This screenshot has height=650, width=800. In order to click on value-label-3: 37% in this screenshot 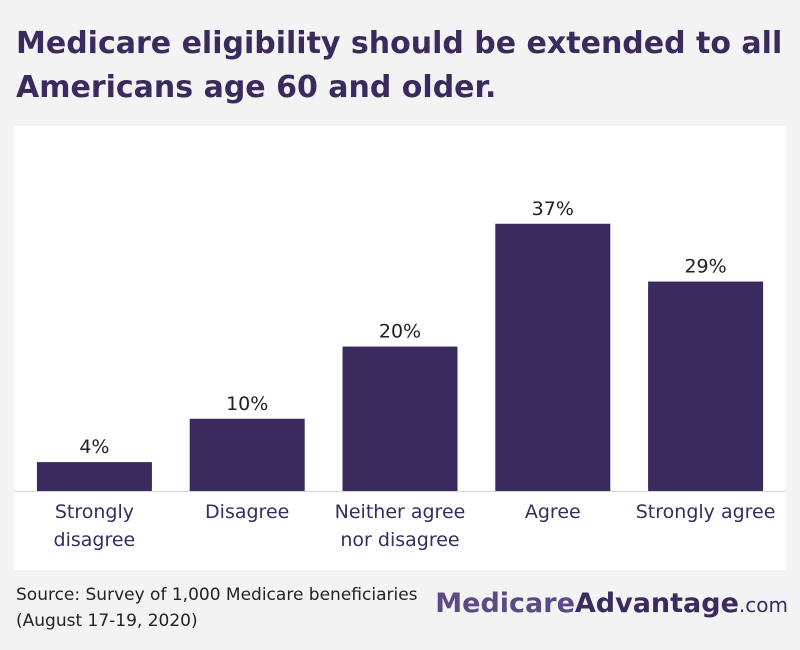, I will do `click(553, 209)`.